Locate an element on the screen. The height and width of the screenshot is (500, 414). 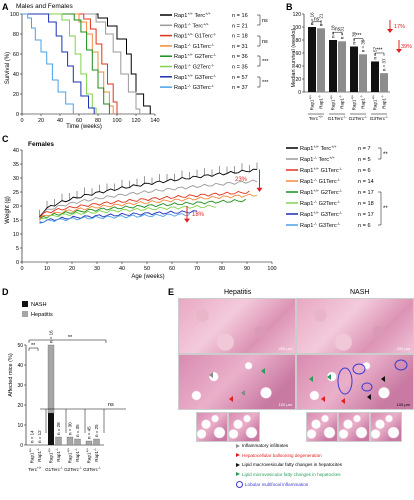
panel-c-xlabel: Age (weeks) is located at coordinates (147, 277).